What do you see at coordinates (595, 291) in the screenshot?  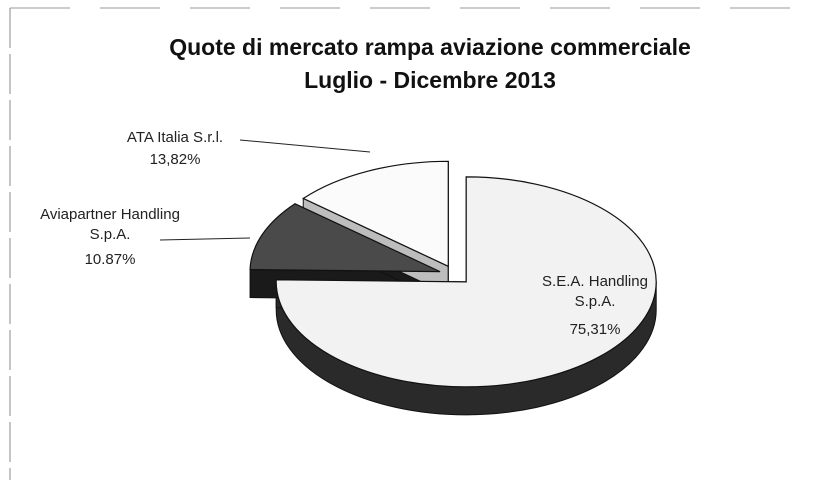 I see `slice-label: S.E.A. Handling S.p.A.` at bounding box center [595, 291].